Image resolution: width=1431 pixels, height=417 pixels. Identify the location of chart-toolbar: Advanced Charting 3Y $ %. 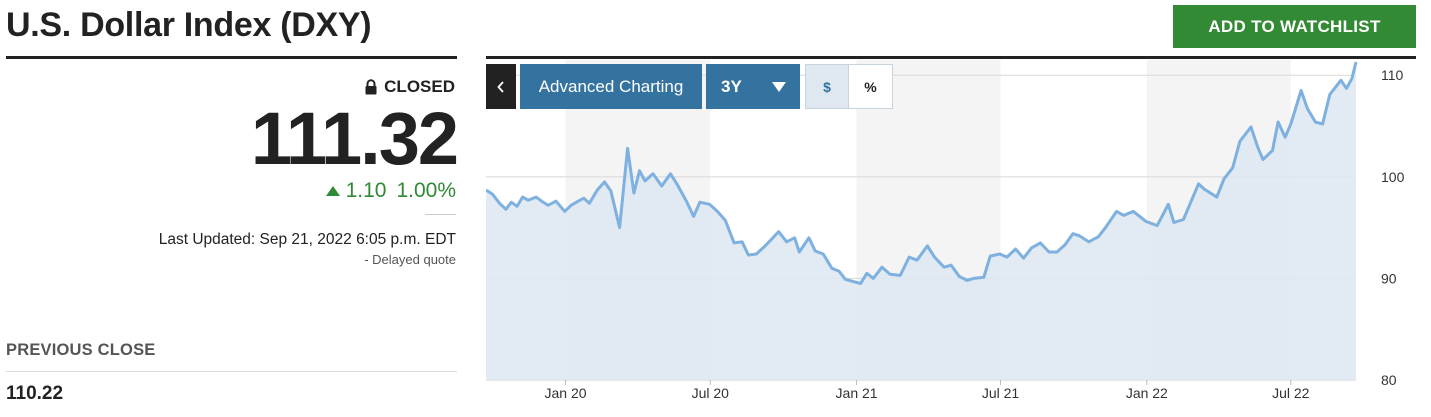
(689, 86).